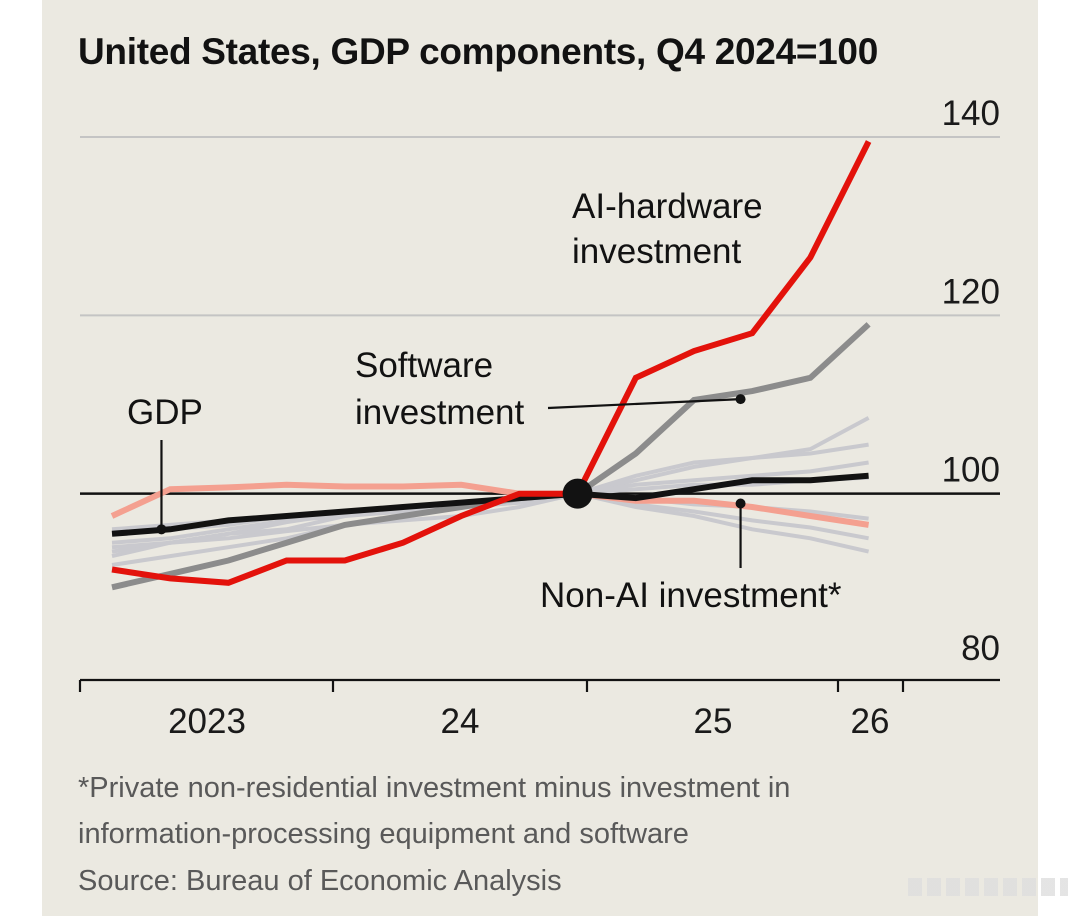 The height and width of the screenshot is (916, 1080). Describe the element at coordinates (657, 251) in the screenshot. I see `ai-hardware-label-line2: investment` at that location.